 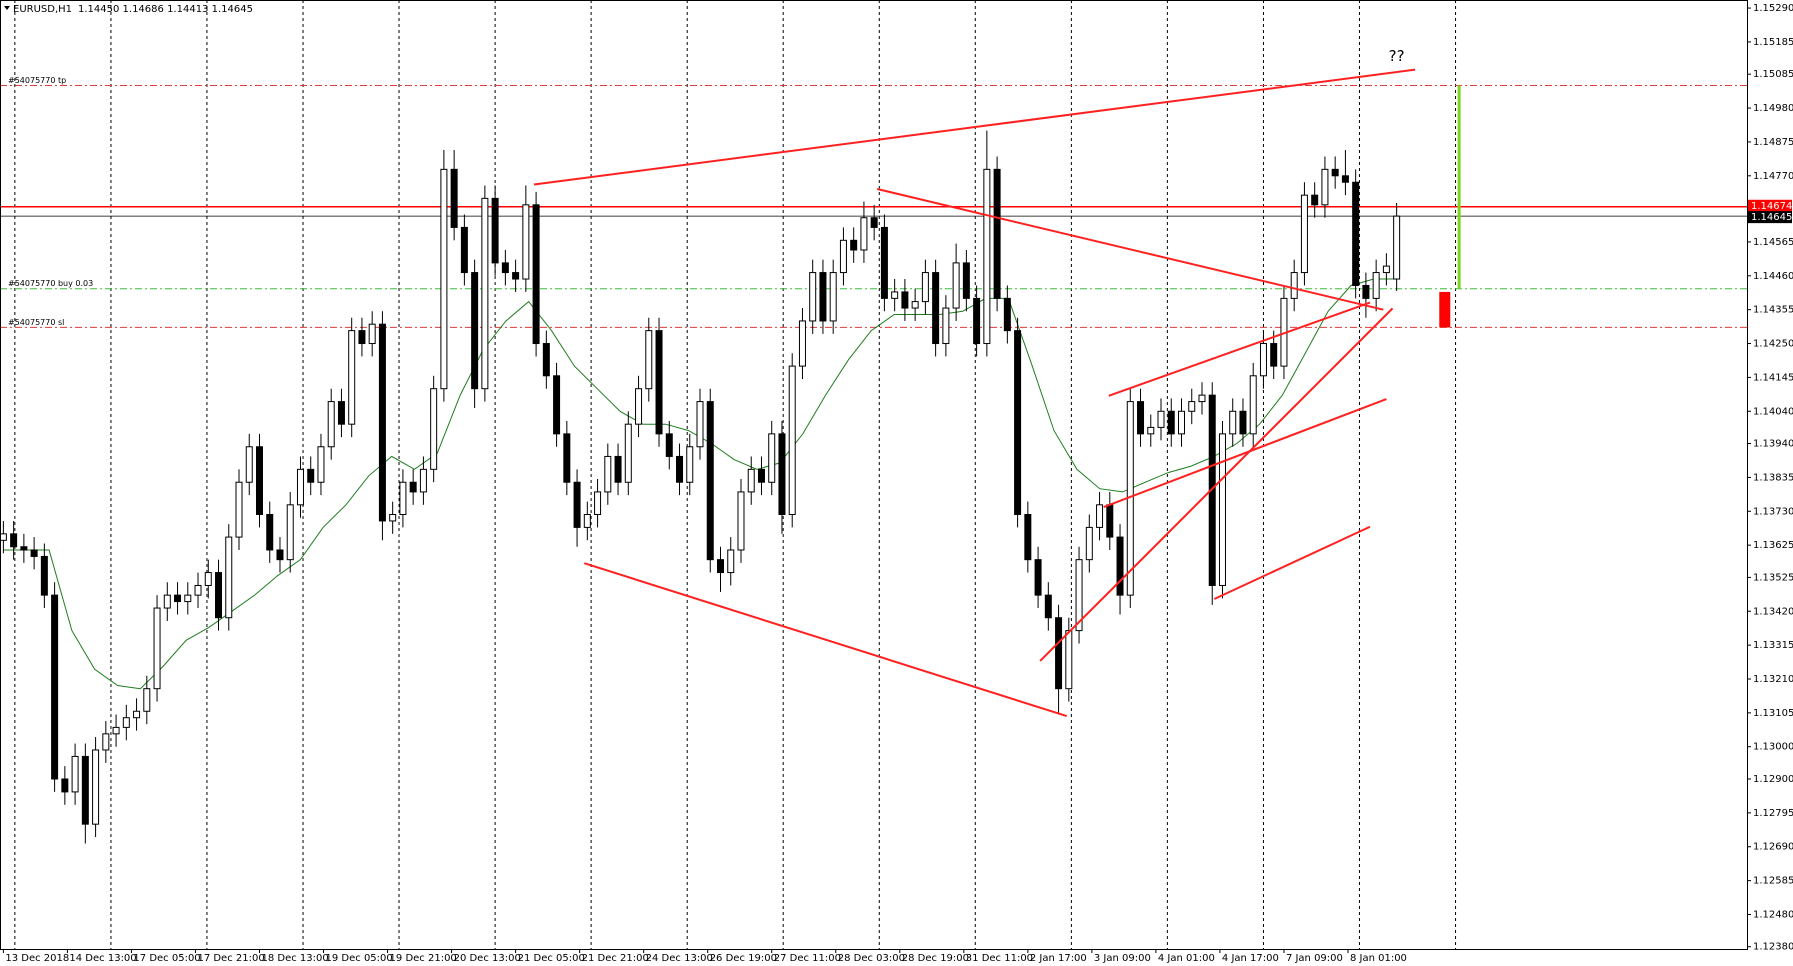 I want to click on x-tick-label: 24 Dec 13:00, so click(x=679, y=958).